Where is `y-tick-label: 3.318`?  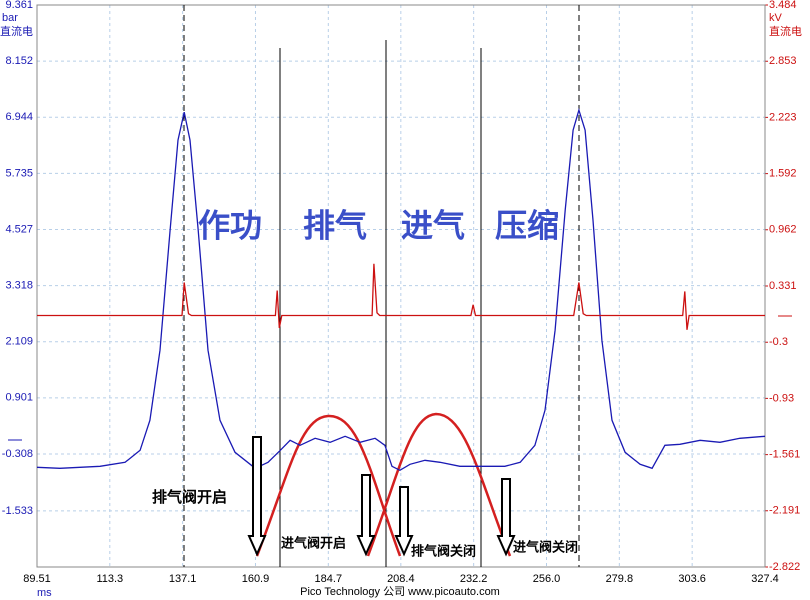
y-tick-label: 3.318 is located at coordinates (19, 286).